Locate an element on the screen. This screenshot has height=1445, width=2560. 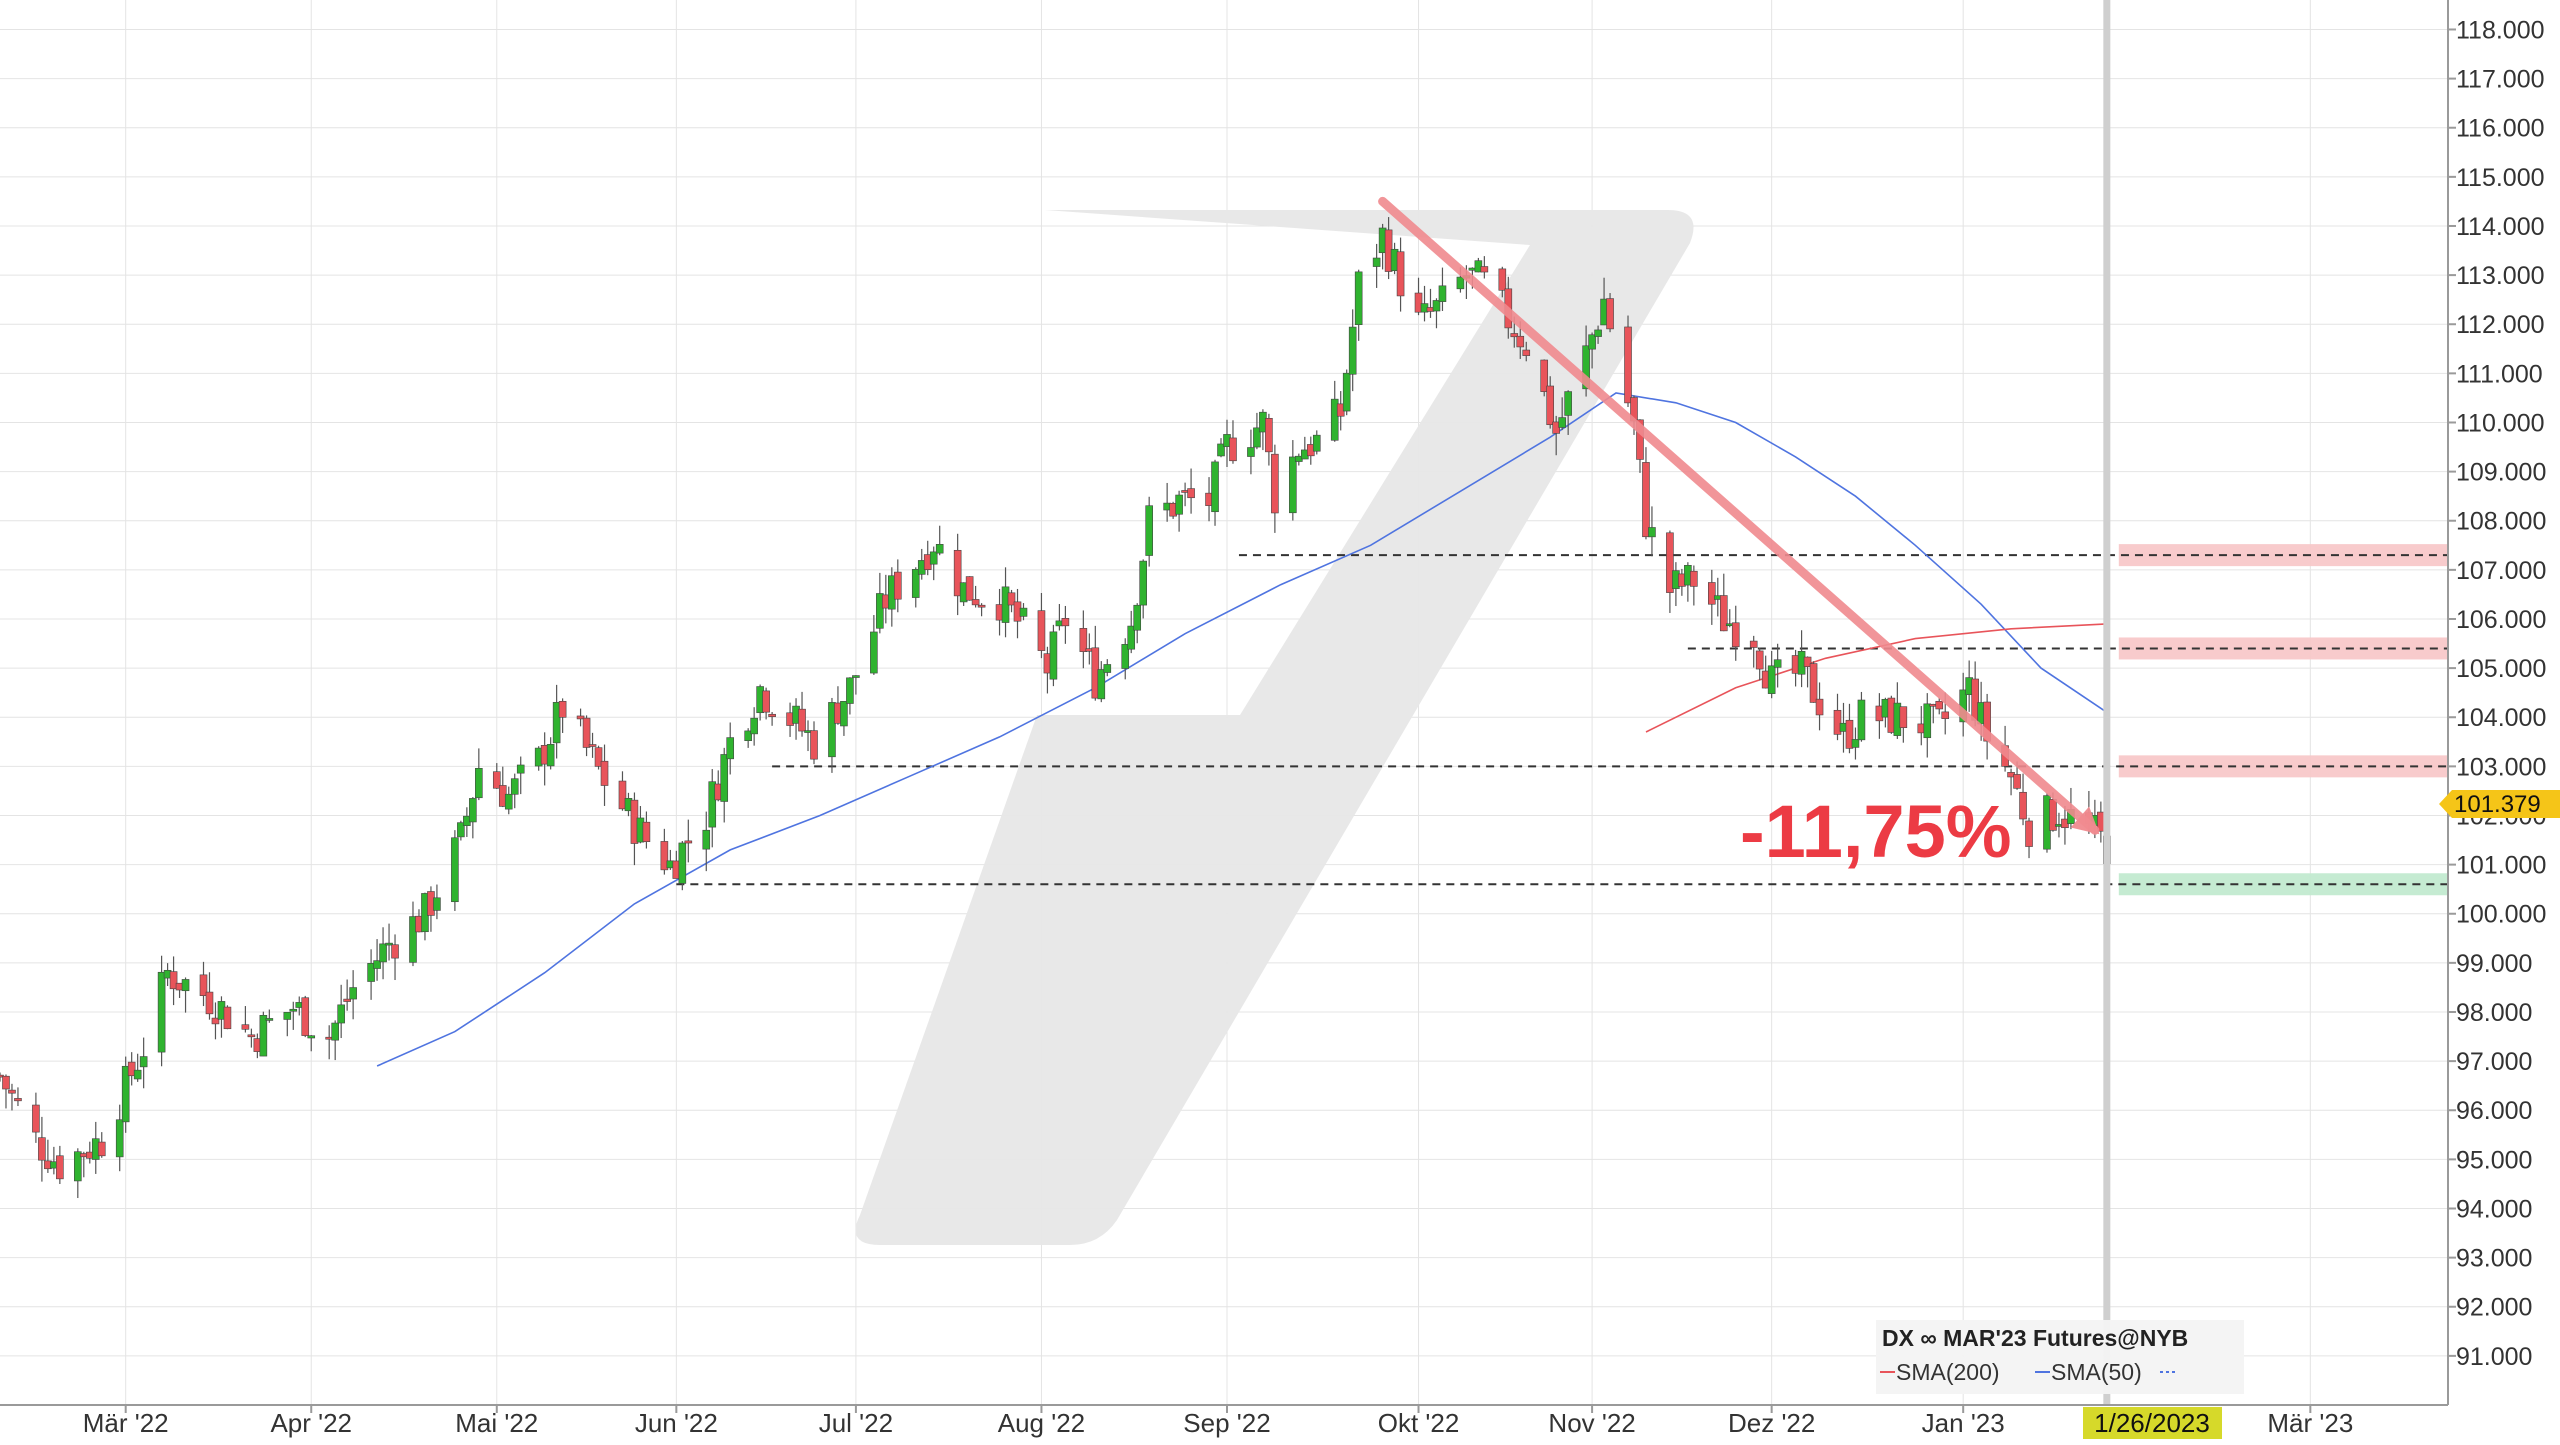
y-tick-label: 98.000 is located at coordinates (2494, 1013).